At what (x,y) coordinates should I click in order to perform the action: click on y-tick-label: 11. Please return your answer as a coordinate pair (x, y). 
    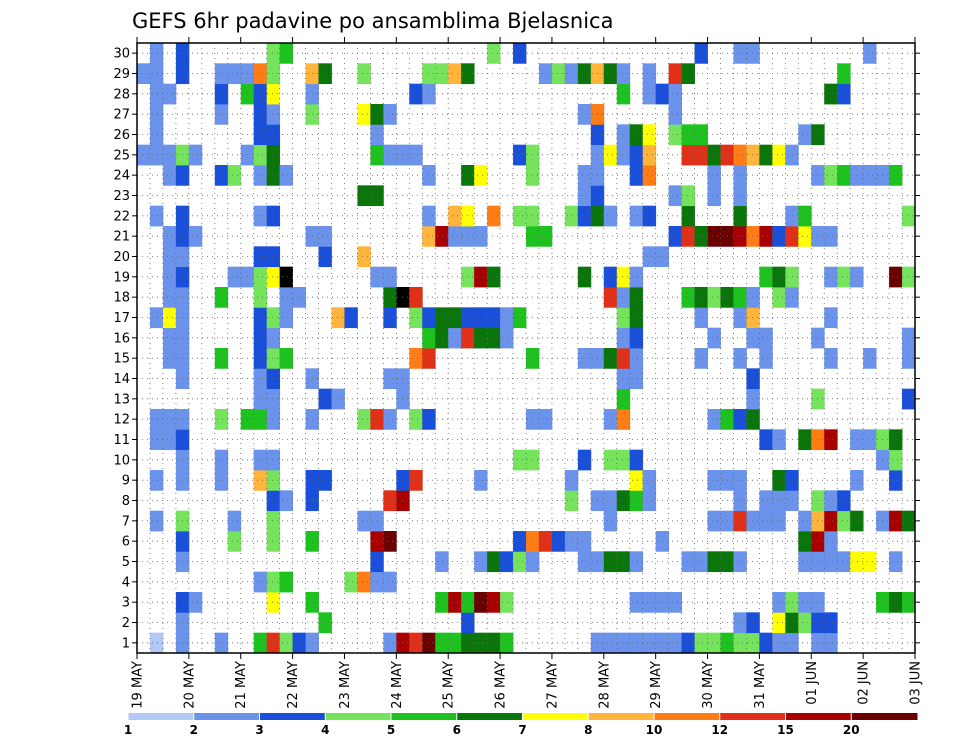
    Looking at the image, I should click on (121, 440).